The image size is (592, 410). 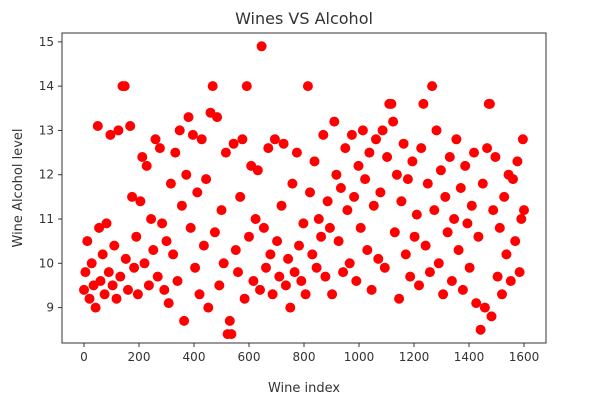 I want to click on x-tick-label: 0, so click(x=84, y=357).